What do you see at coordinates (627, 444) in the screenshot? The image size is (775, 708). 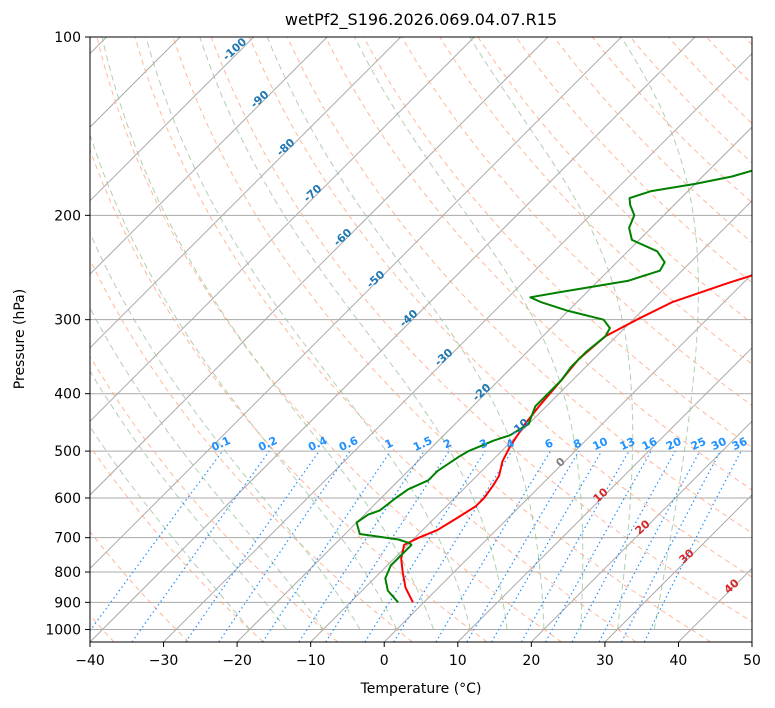 I see `mixing-ratio-label: 13` at bounding box center [627, 444].